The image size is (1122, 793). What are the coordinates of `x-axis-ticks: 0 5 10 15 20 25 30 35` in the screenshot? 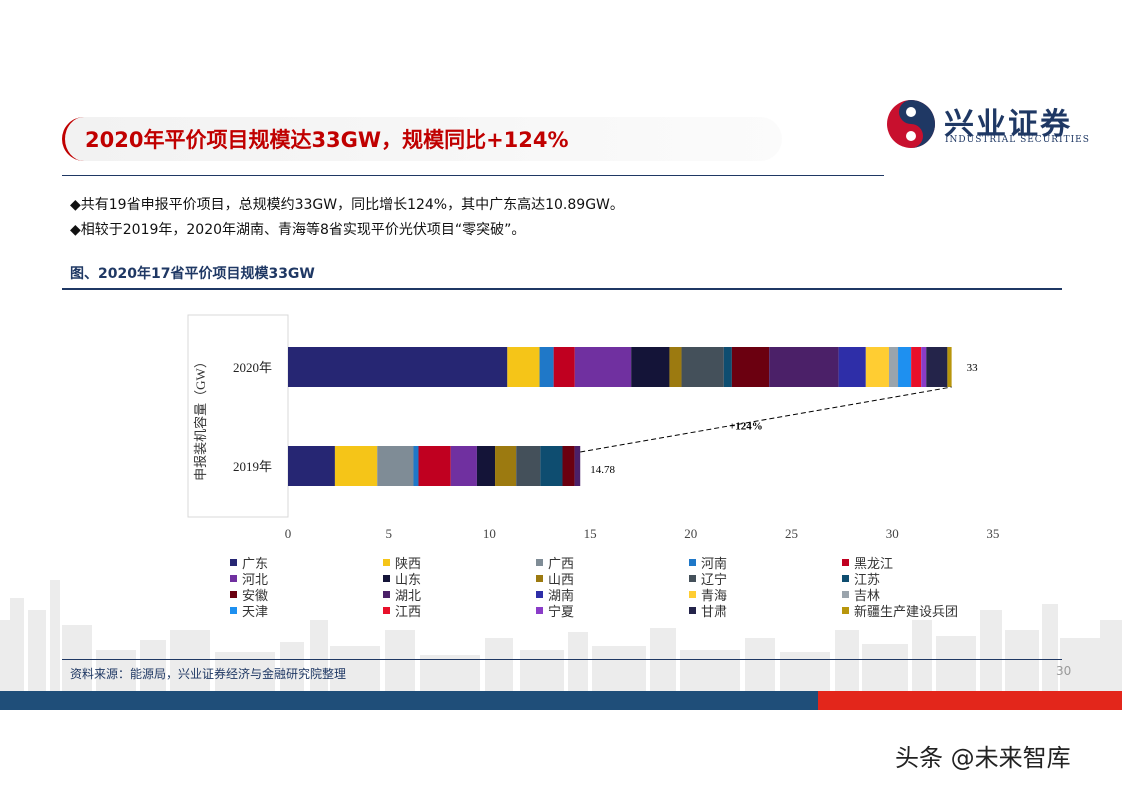 It's located at (642, 533).